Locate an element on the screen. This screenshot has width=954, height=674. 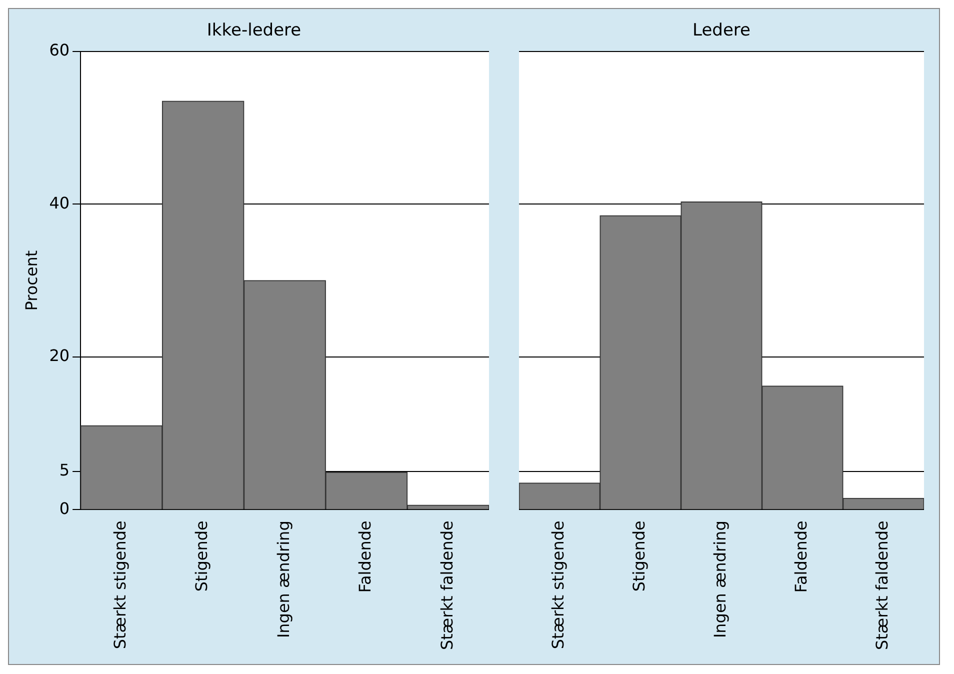
y-tick-label: 60 is located at coordinates (59, 50).